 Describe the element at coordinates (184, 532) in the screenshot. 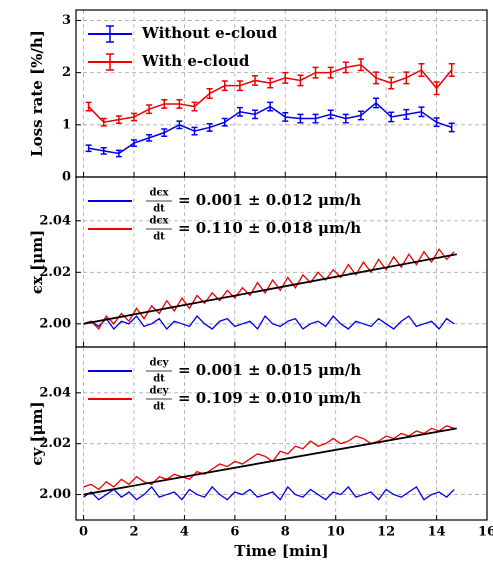

I see `x-tick-label: 4` at that location.